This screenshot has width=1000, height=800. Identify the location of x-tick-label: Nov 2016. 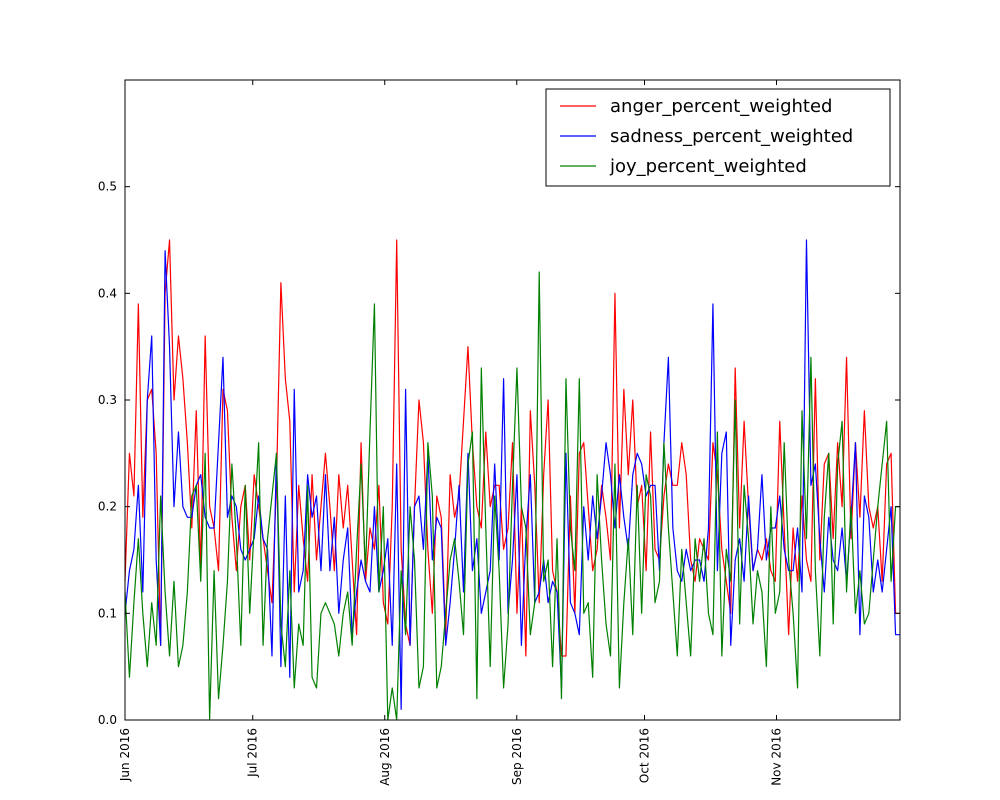
(777, 757).